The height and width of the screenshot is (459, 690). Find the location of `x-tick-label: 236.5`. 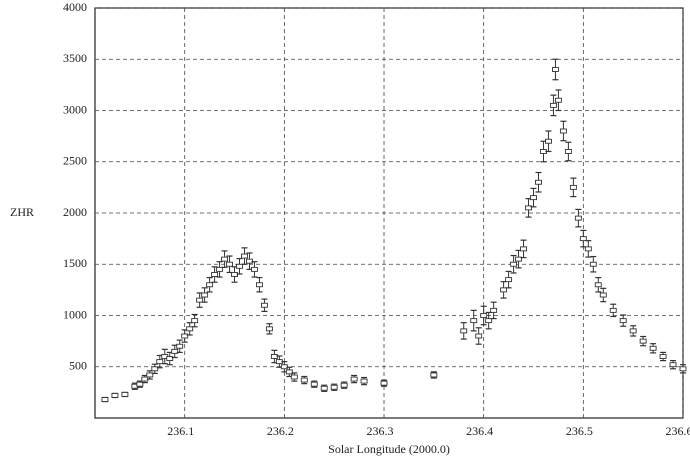

x-tick-label: 236.5 is located at coordinates (579, 431).